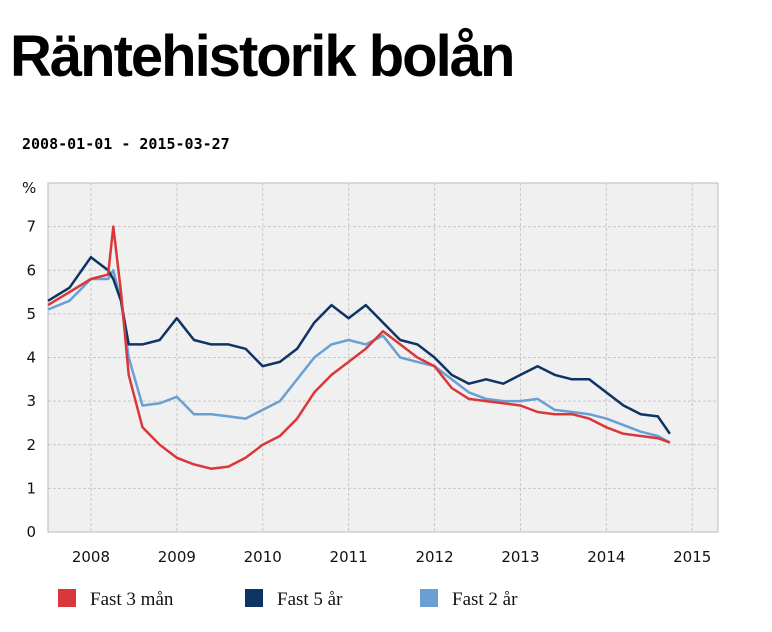  Describe the element at coordinates (349, 557) in the screenshot. I see `x-tick-label: 2011` at that location.